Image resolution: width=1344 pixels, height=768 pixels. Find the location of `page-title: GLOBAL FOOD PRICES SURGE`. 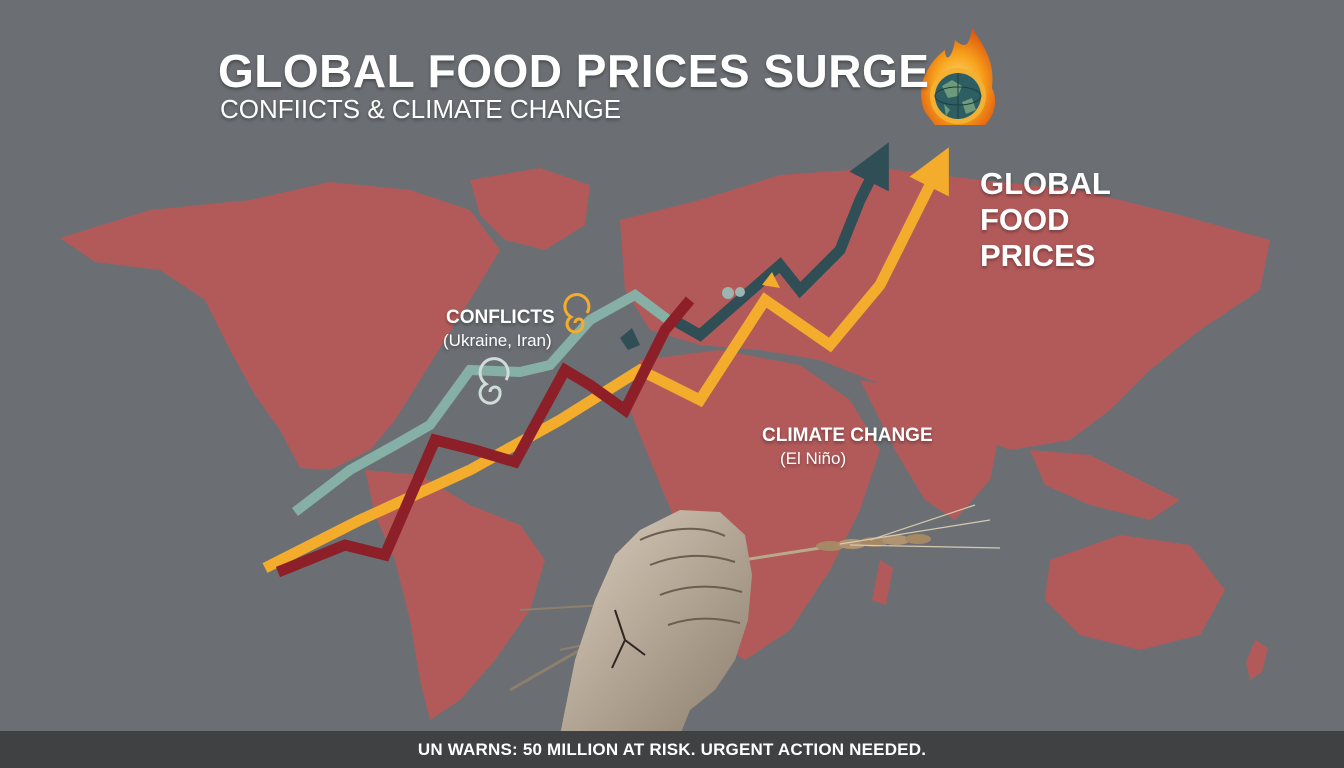

page-title: GLOBAL FOOD PRICES SURGE is located at coordinates (574, 71).